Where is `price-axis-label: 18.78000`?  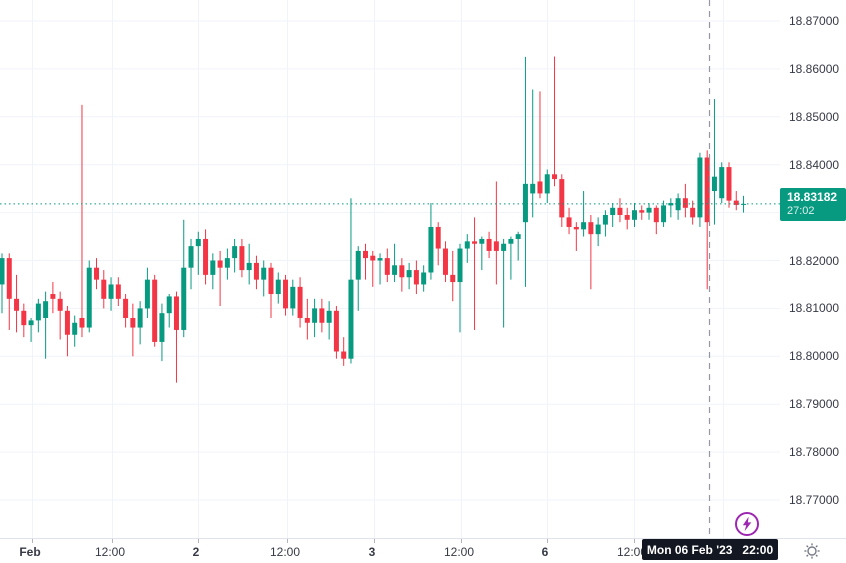 price-axis-label: 18.78000 is located at coordinates (814, 452).